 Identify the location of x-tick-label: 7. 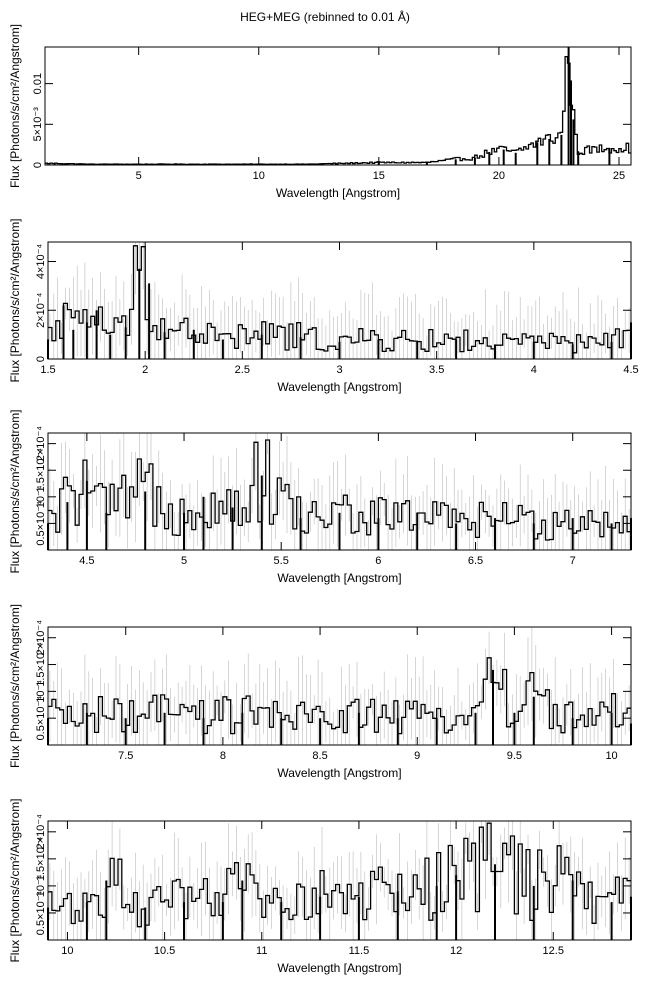
(573, 561).